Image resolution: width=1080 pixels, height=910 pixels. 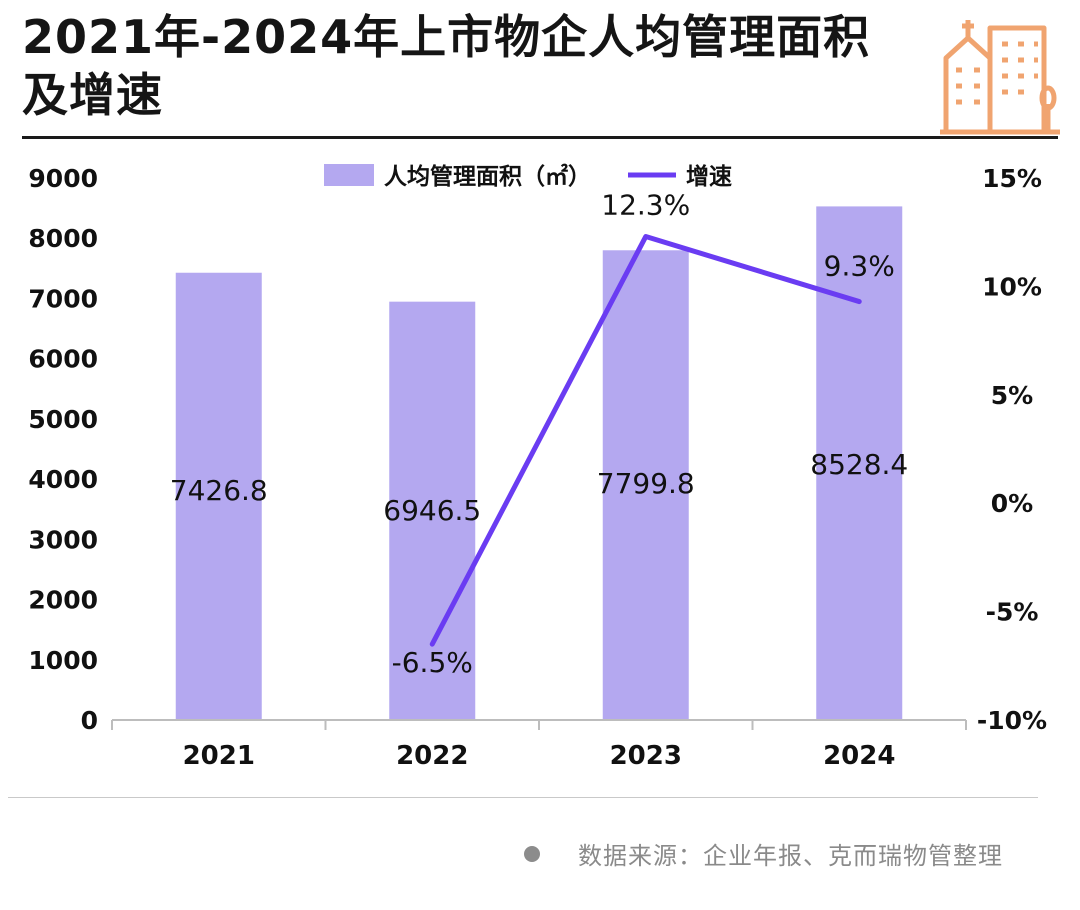 I want to click on y-left-tick-label: 2000, so click(x=63, y=600).